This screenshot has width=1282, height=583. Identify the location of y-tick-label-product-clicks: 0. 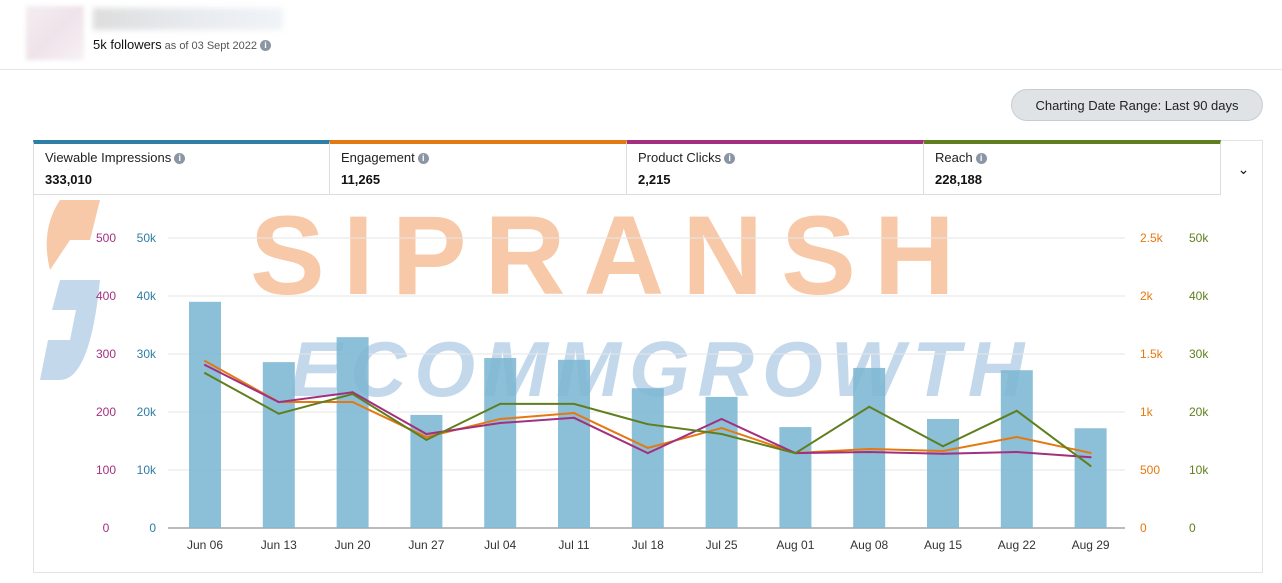
(106, 528).